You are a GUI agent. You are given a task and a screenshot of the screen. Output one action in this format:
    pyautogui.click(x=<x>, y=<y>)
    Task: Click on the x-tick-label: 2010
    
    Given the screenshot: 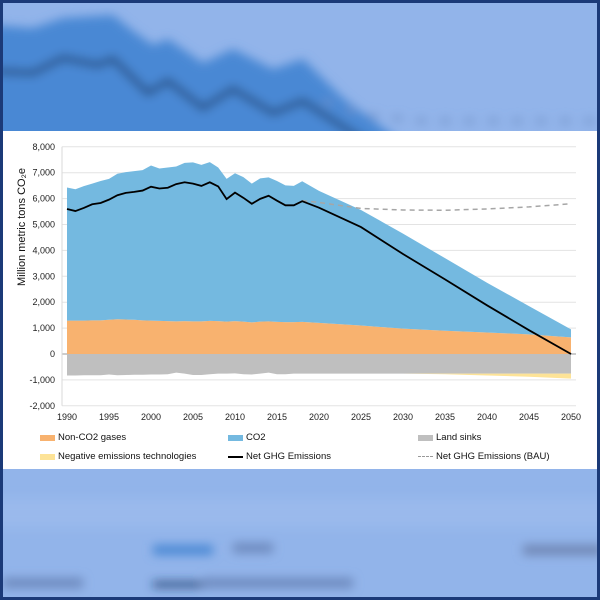 What is the action you would take?
    pyautogui.click(x=235, y=417)
    